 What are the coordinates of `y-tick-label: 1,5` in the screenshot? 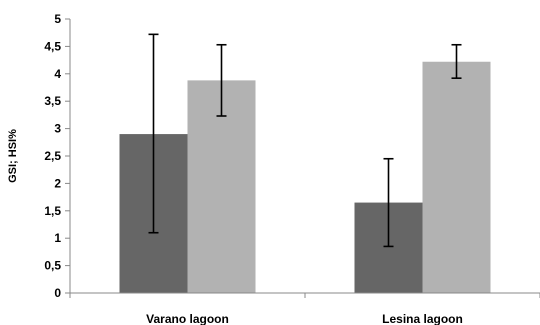 It's located at (52, 211).